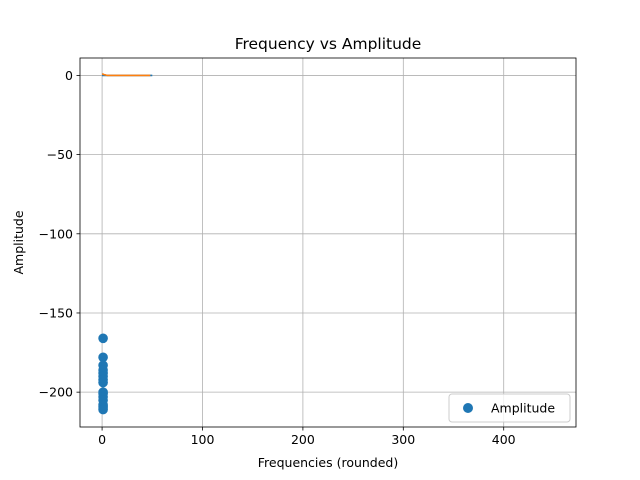  Describe the element at coordinates (403, 439) in the screenshot. I see `x-tick-label: 300` at that location.